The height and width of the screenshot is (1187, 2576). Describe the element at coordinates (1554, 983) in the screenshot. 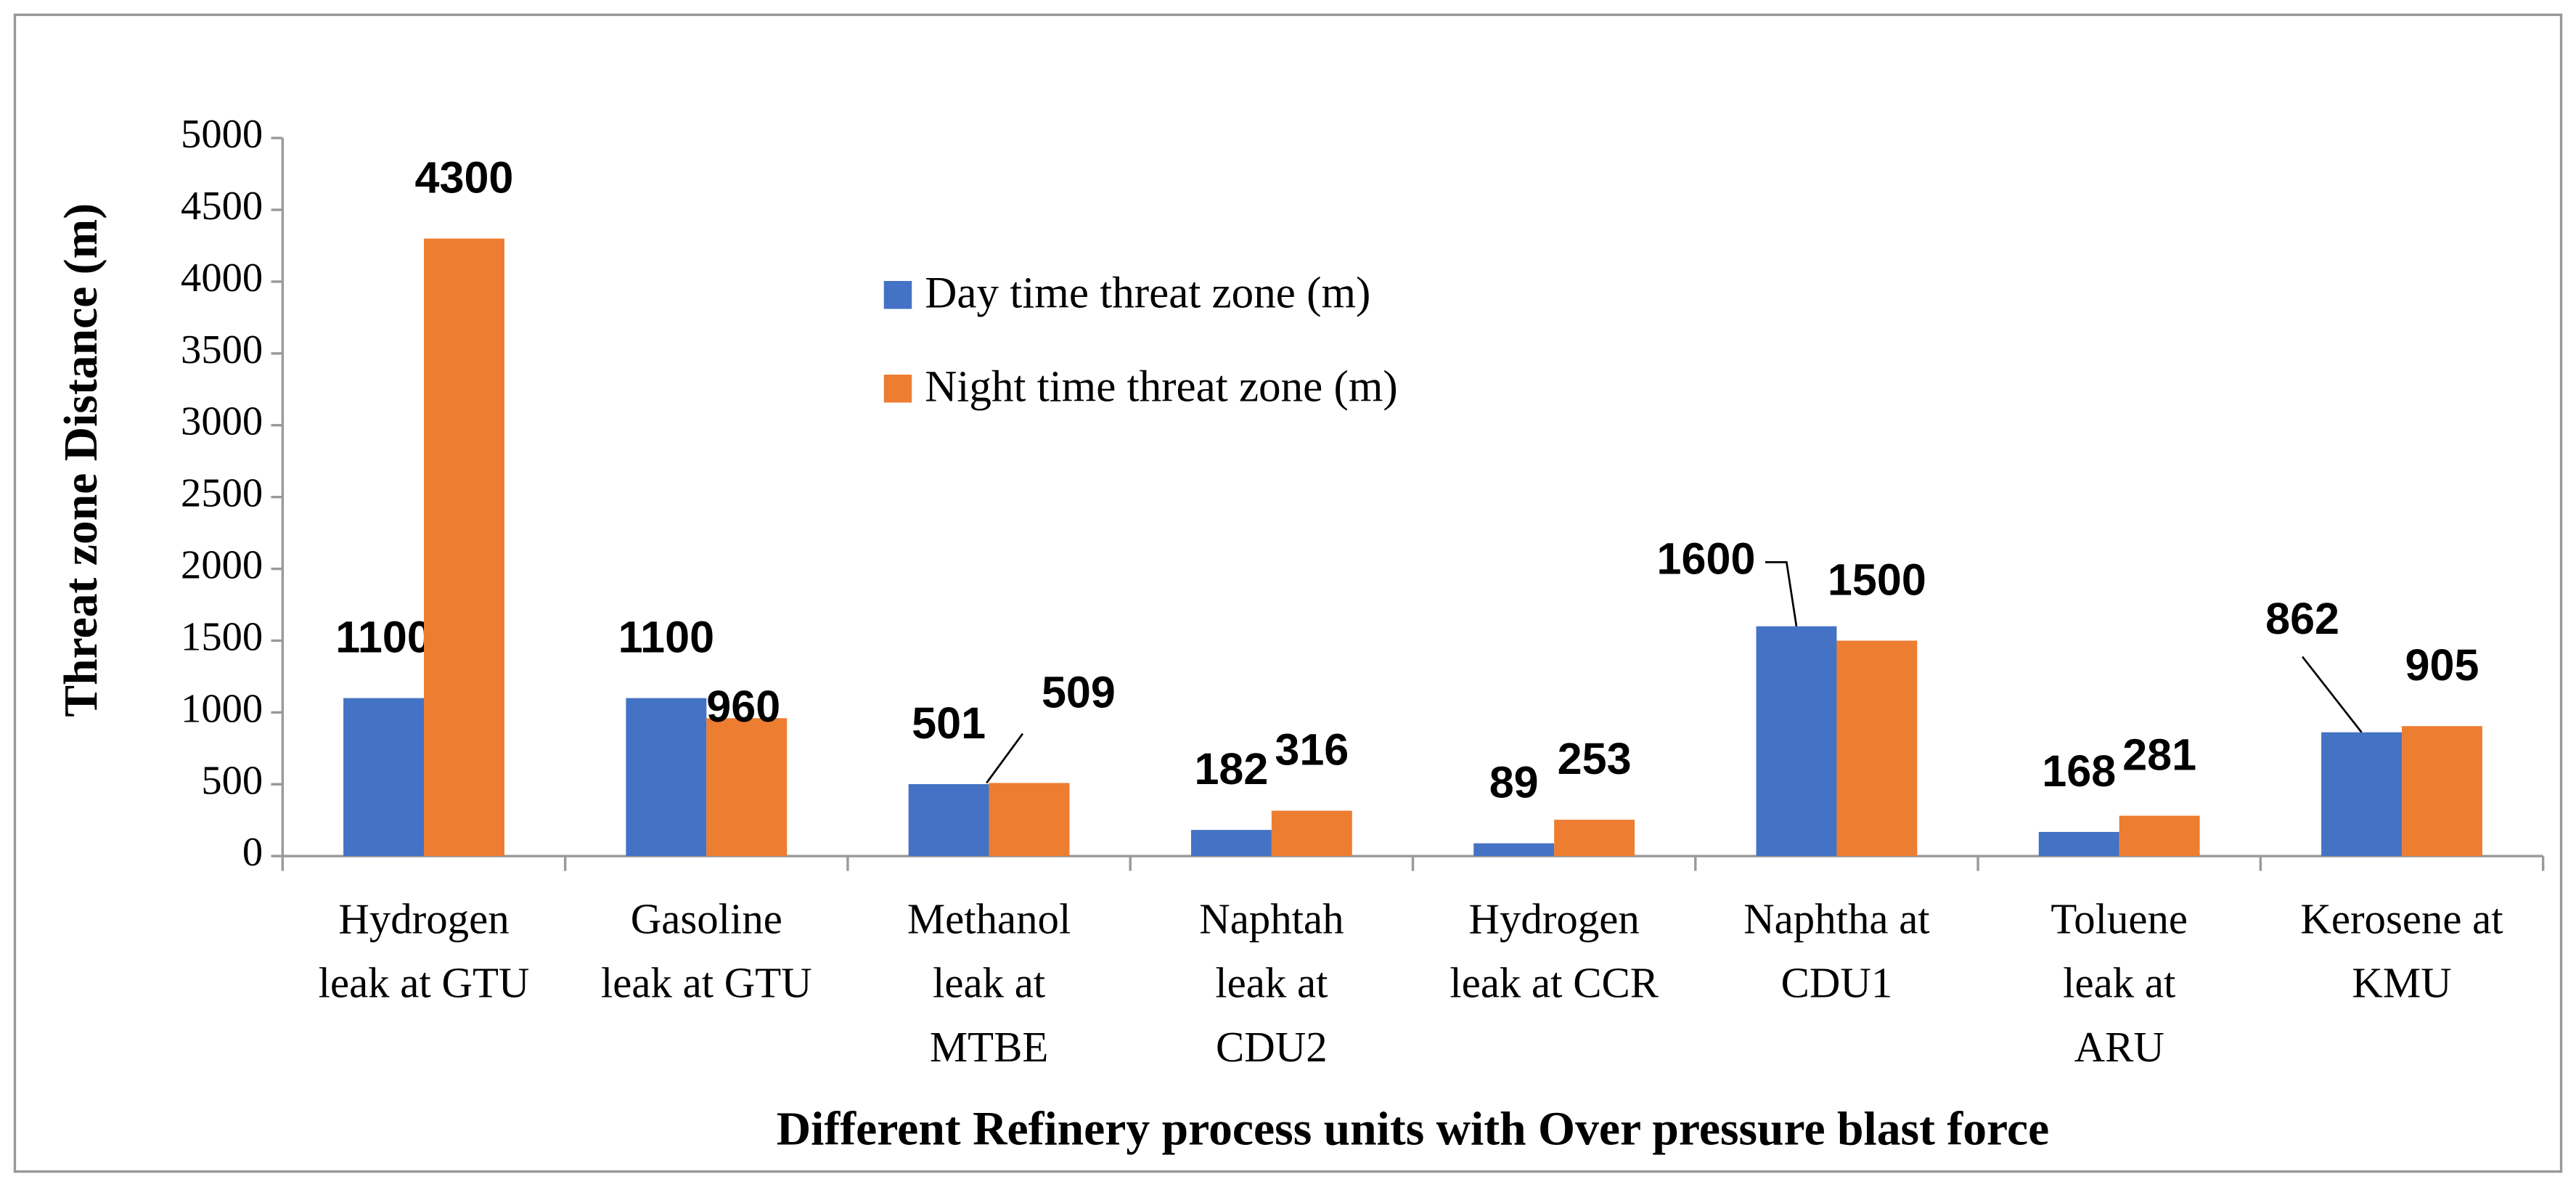

I see `x-tick-label: leak at CCR` at that location.